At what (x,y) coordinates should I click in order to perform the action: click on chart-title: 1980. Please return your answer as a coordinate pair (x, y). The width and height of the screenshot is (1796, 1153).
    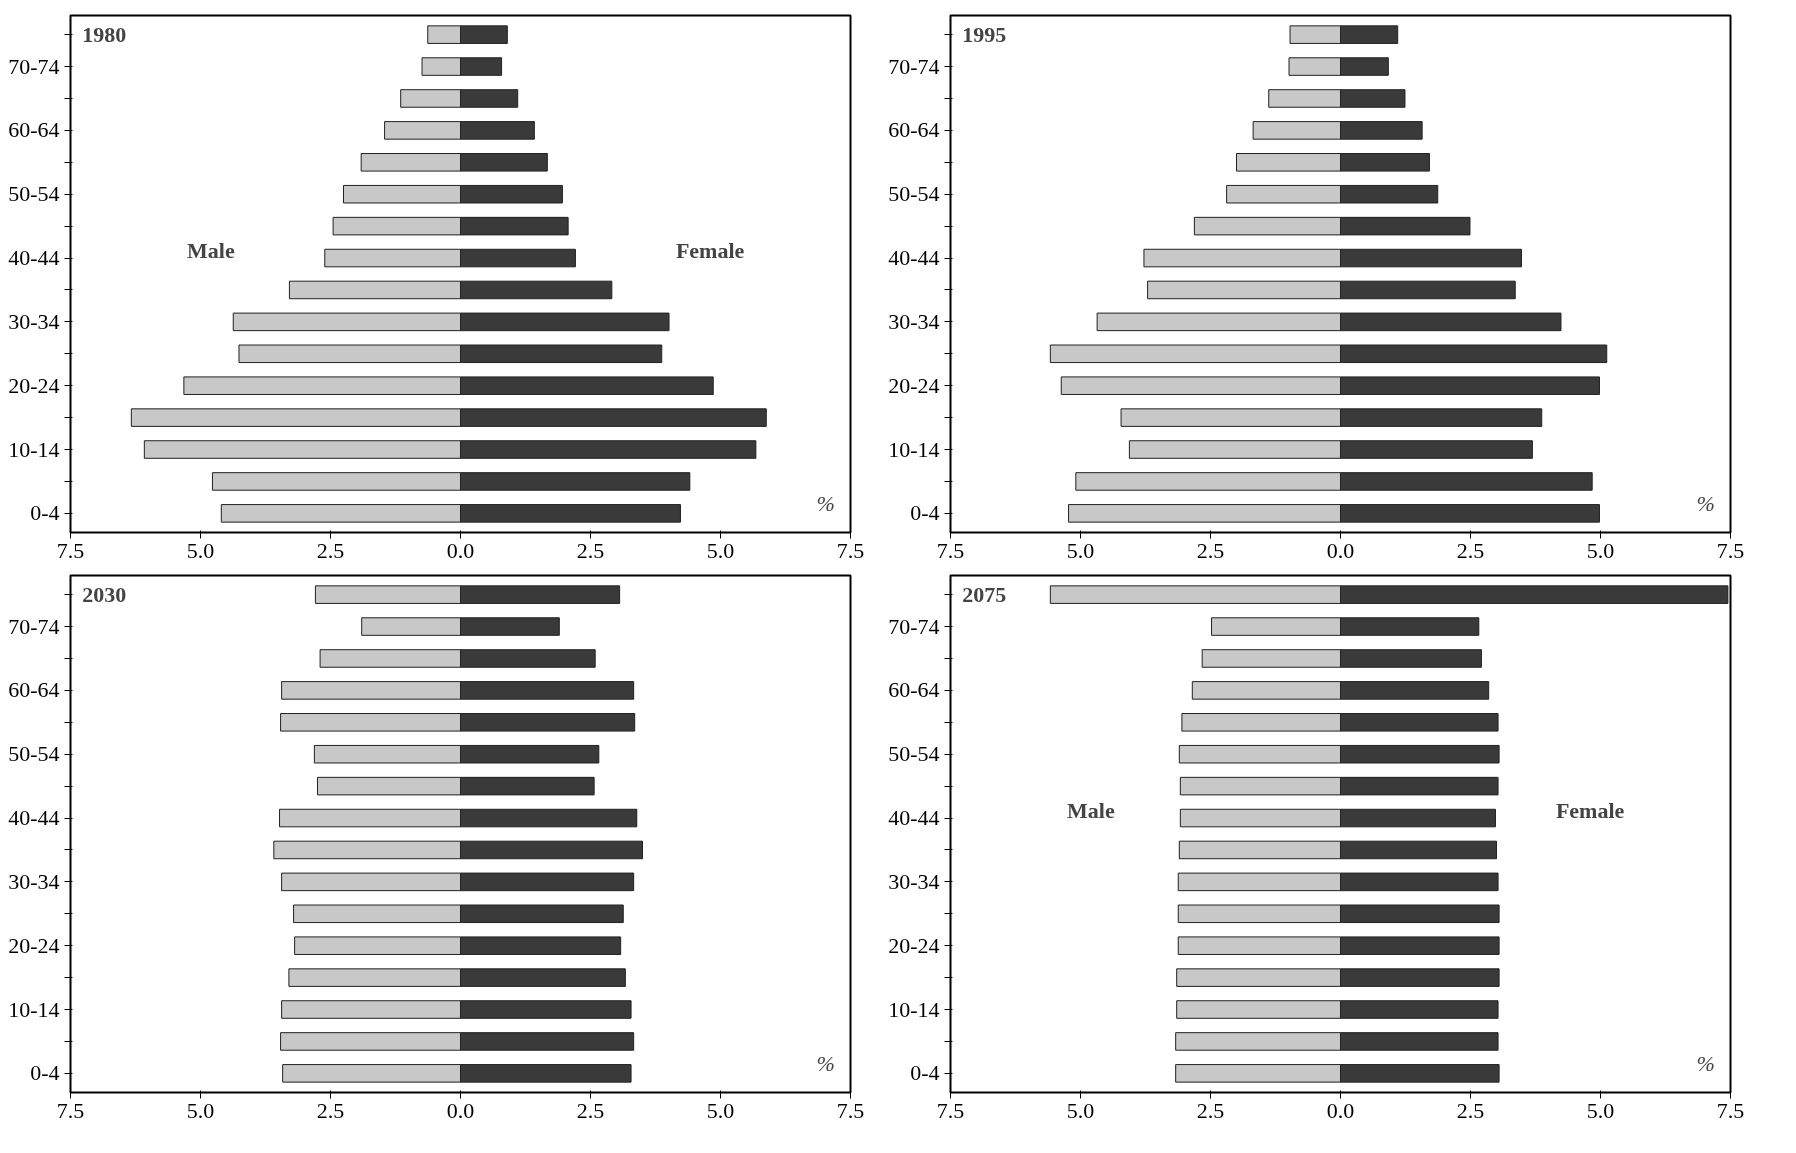
    Looking at the image, I should click on (104, 34).